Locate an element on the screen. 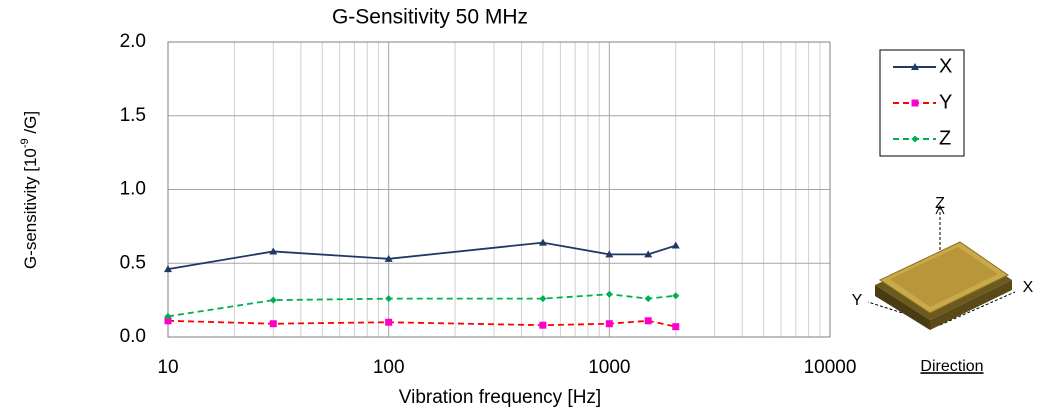 The height and width of the screenshot is (419, 1038). legend: XYZ is located at coordinates (922, 102).